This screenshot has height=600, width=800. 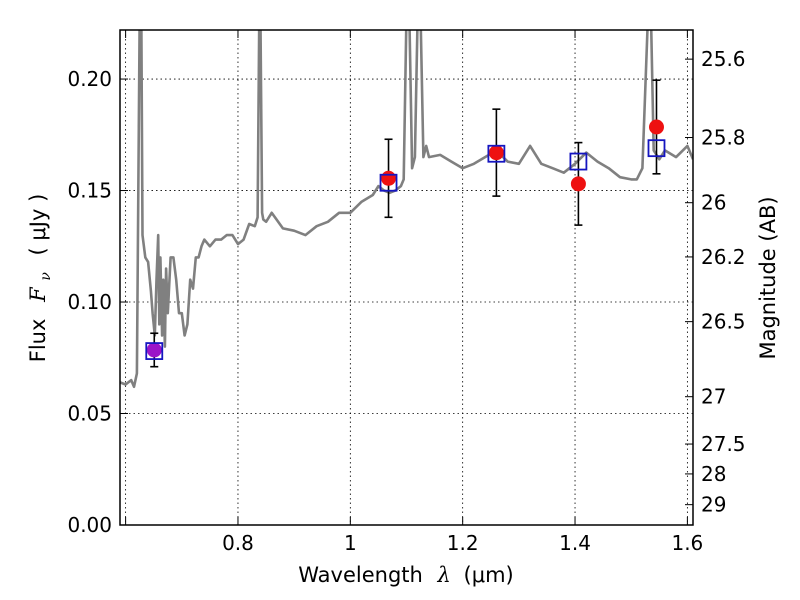 What do you see at coordinates (575, 543) in the screenshot?
I see `x-tick-label: 1.4` at bounding box center [575, 543].